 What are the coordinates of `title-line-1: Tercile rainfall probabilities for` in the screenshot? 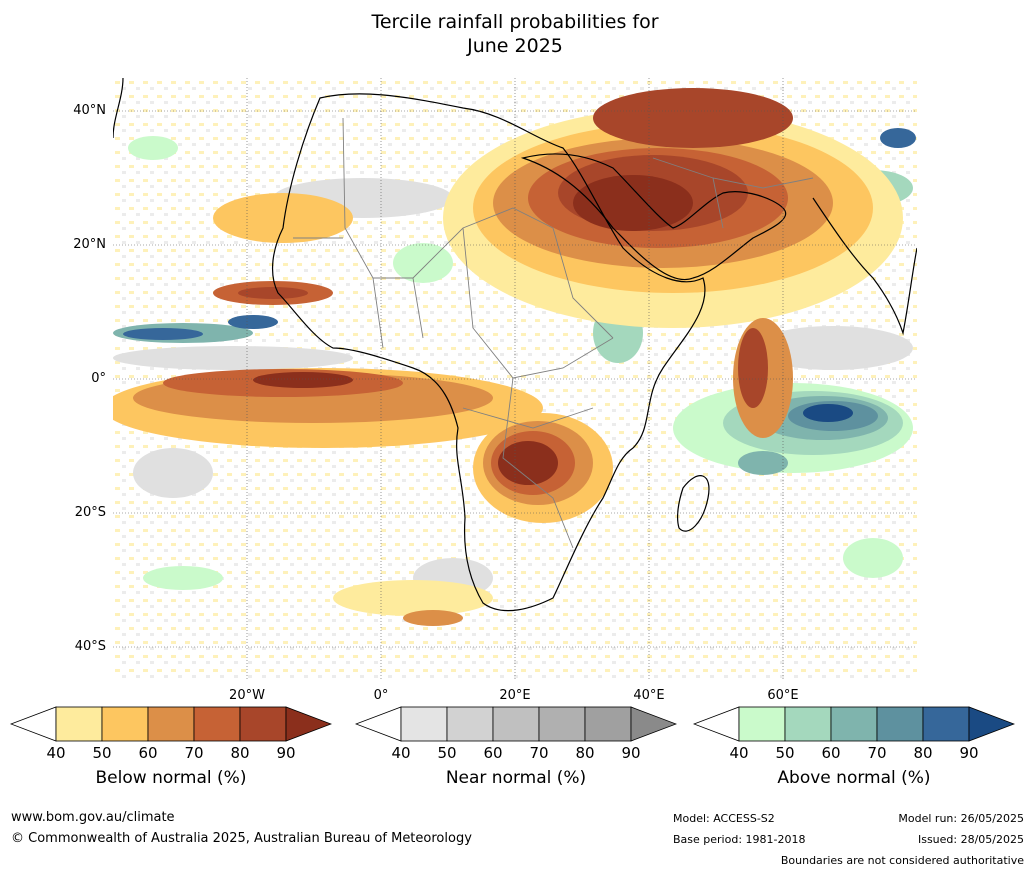 It's located at (515, 22).